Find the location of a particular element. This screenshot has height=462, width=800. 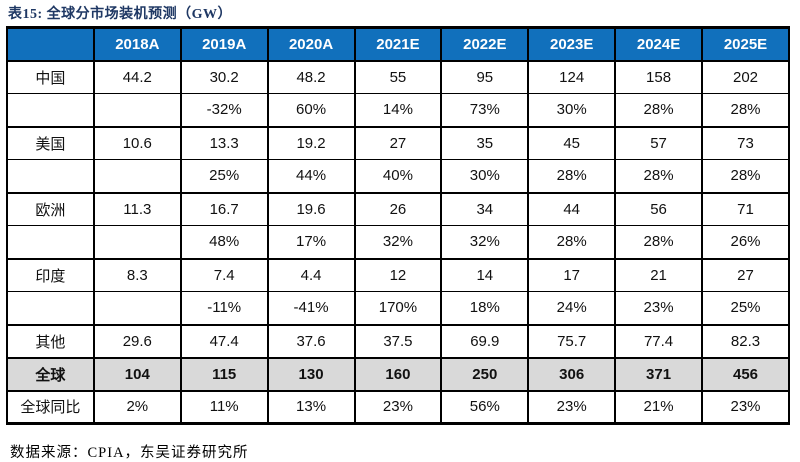

cell: 71 is located at coordinates (745, 208).